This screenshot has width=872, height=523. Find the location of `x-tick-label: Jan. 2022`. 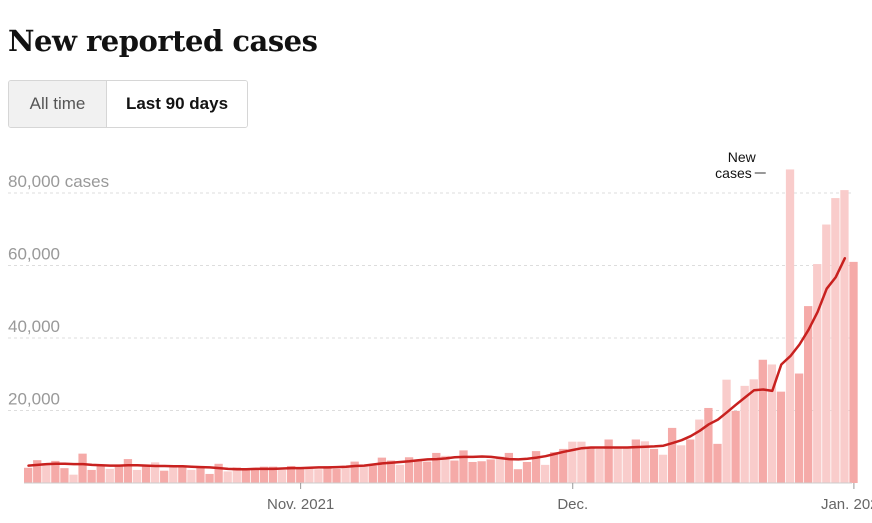

x-tick-label: Jan. 2022 is located at coordinates (846, 504).